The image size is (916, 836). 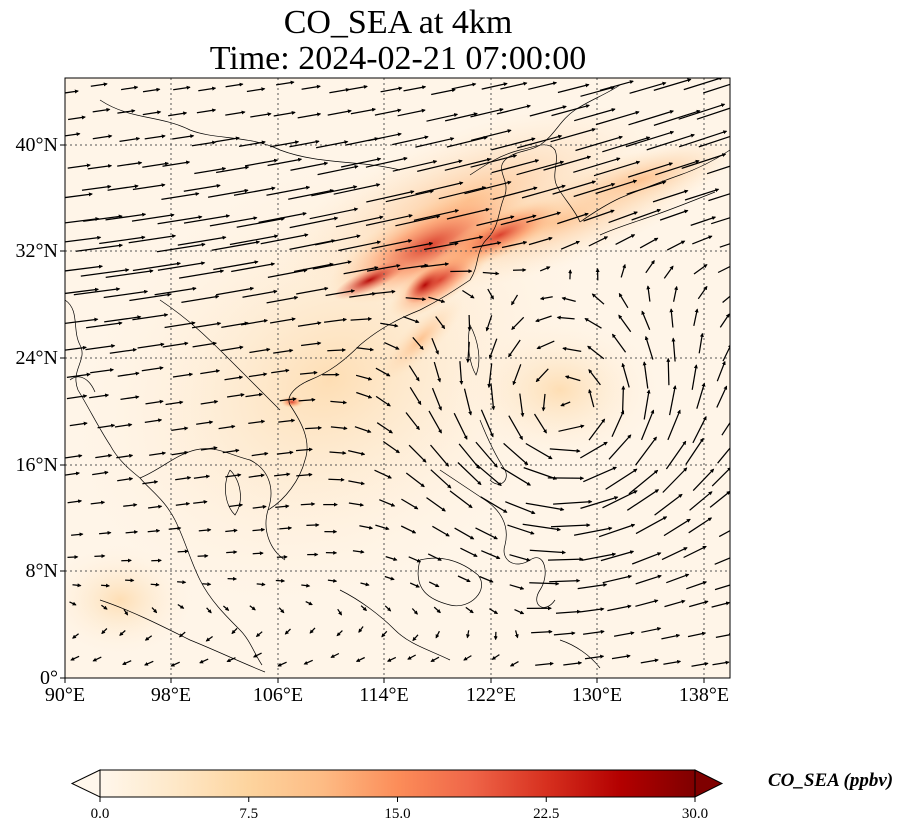 I want to click on lat-tick-label: 24°N, so click(x=36, y=358).